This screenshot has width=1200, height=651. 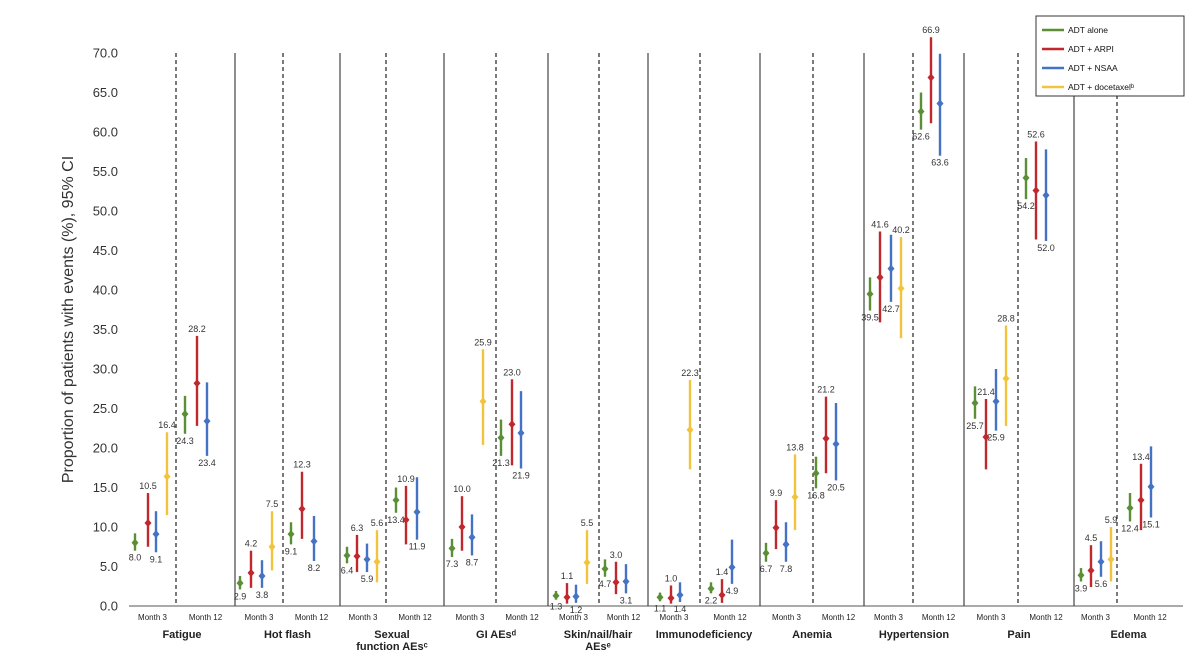 What do you see at coordinates (377, 550) in the screenshot?
I see `data-point: 5.6` at bounding box center [377, 550].